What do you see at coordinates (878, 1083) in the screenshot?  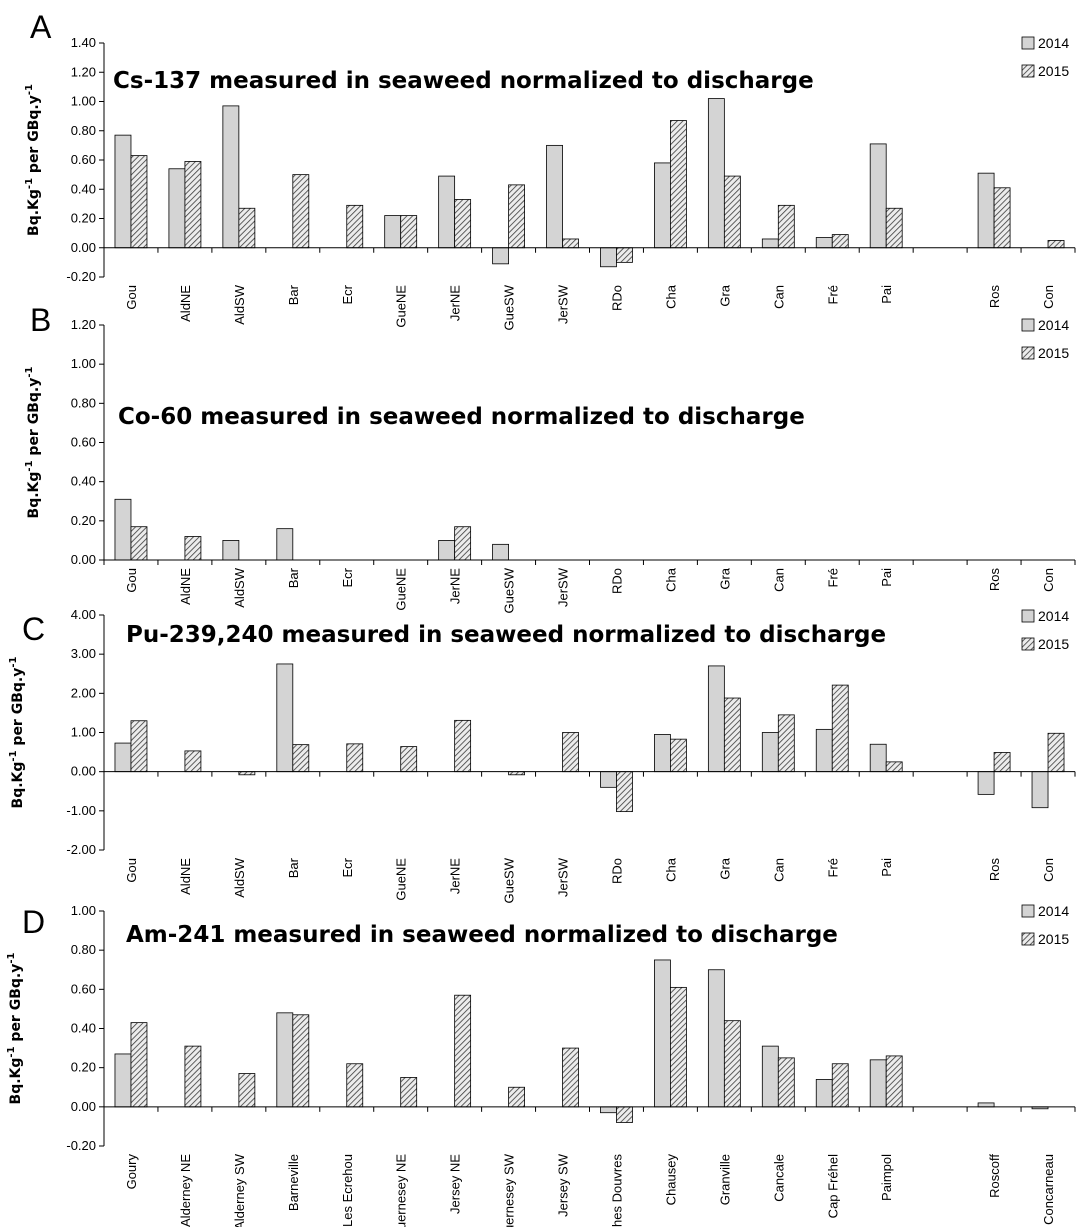 I see `bar-2014-Paimpol` at bounding box center [878, 1083].